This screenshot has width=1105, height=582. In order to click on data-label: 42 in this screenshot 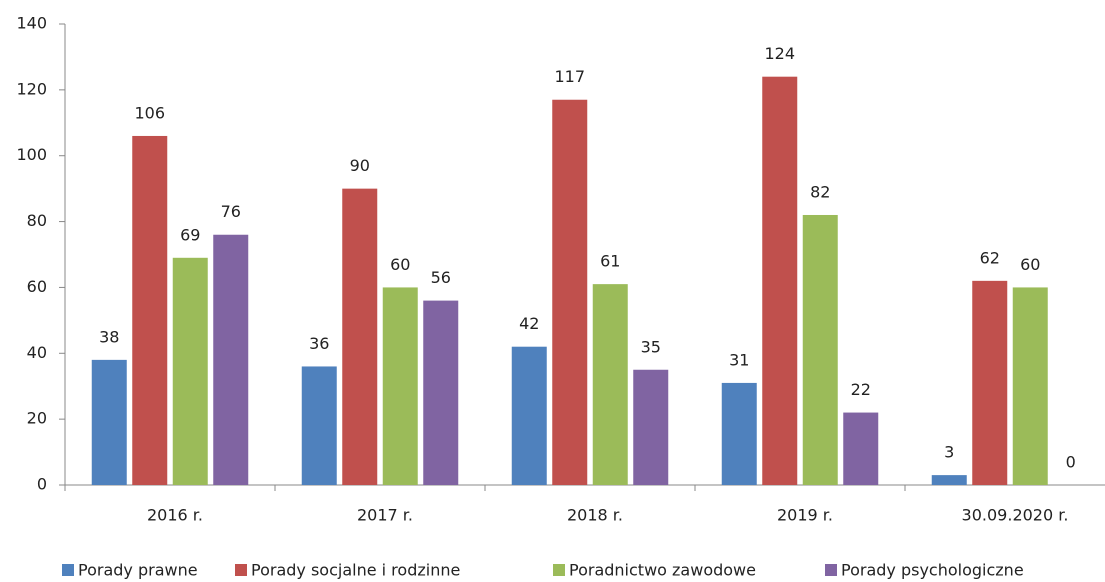, I will do `click(529, 323)`.